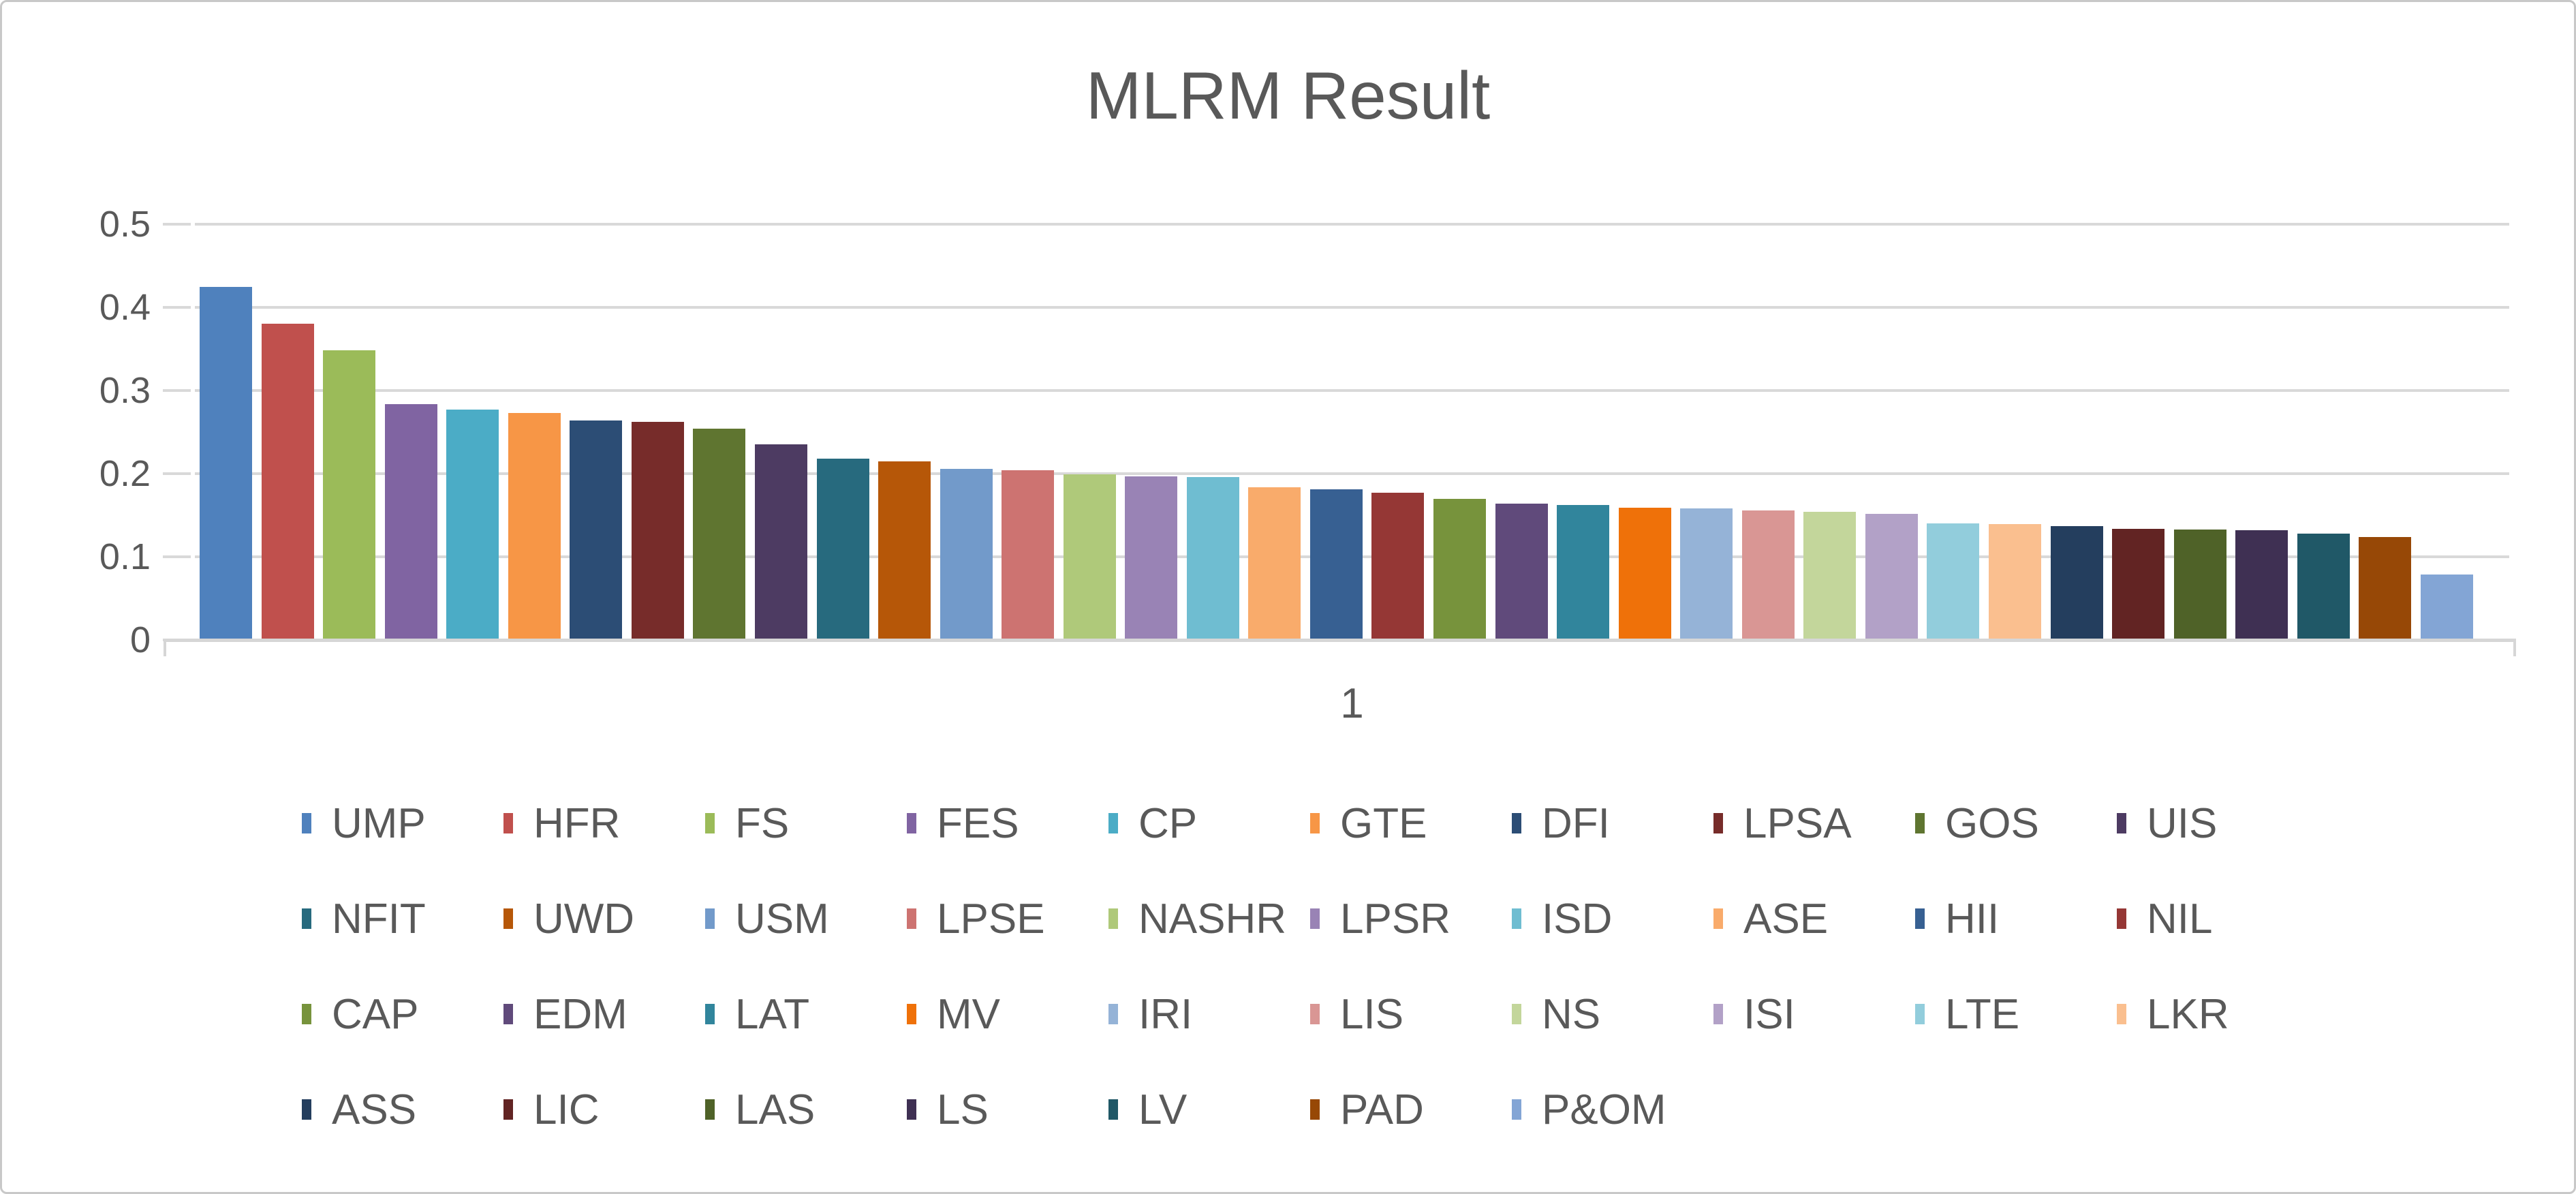 The width and height of the screenshot is (2576, 1194). What do you see at coordinates (1212, 919) in the screenshot?
I see `legend-label: NASHR` at bounding box center [1212, 919].